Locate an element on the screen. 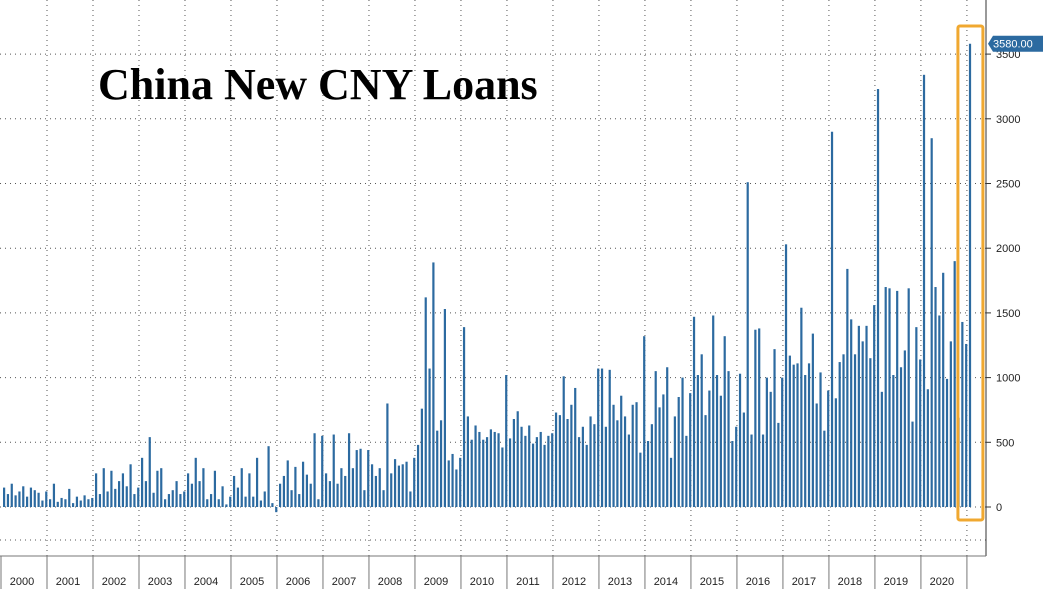 This screenshot has width=1043, height=589. x-tick-label: 2010 is located at coordinates (482, 582).